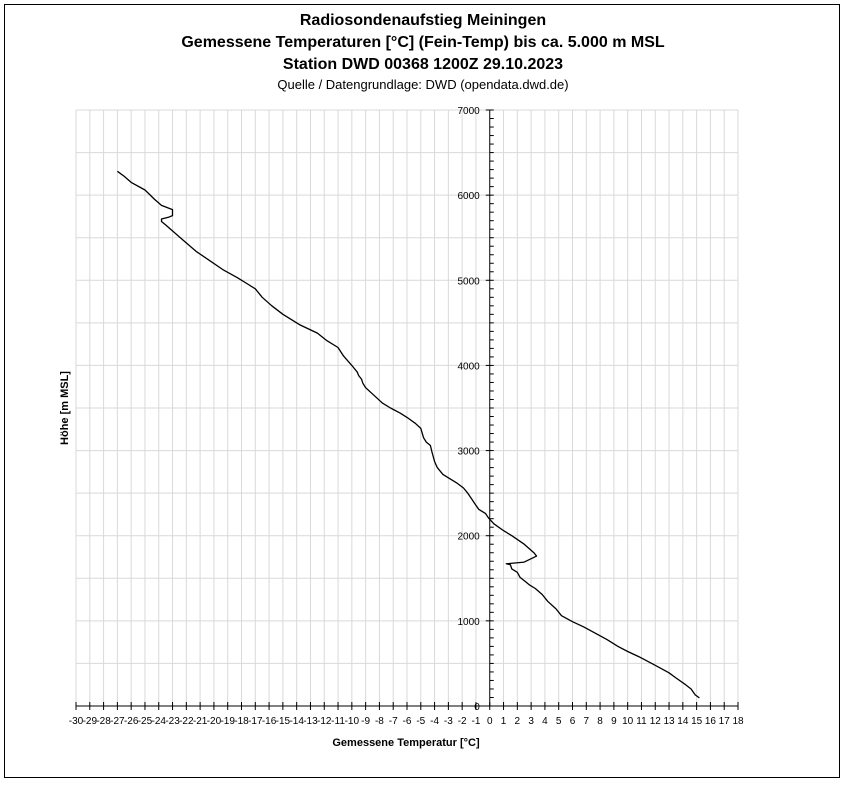 The width and height of the screenshot is (846, 785). I want to click on x-tick-label: 13, so click(669, 721).